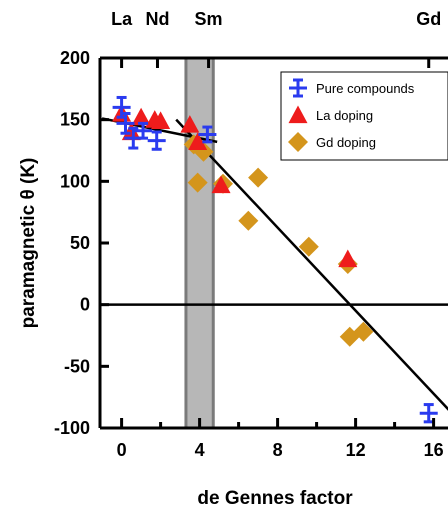 The height and width of the screenshot is (512, 448). Describe the element at coordinates (72, 428) in the screenshot. I see `y-tick-label: -100` at that location.